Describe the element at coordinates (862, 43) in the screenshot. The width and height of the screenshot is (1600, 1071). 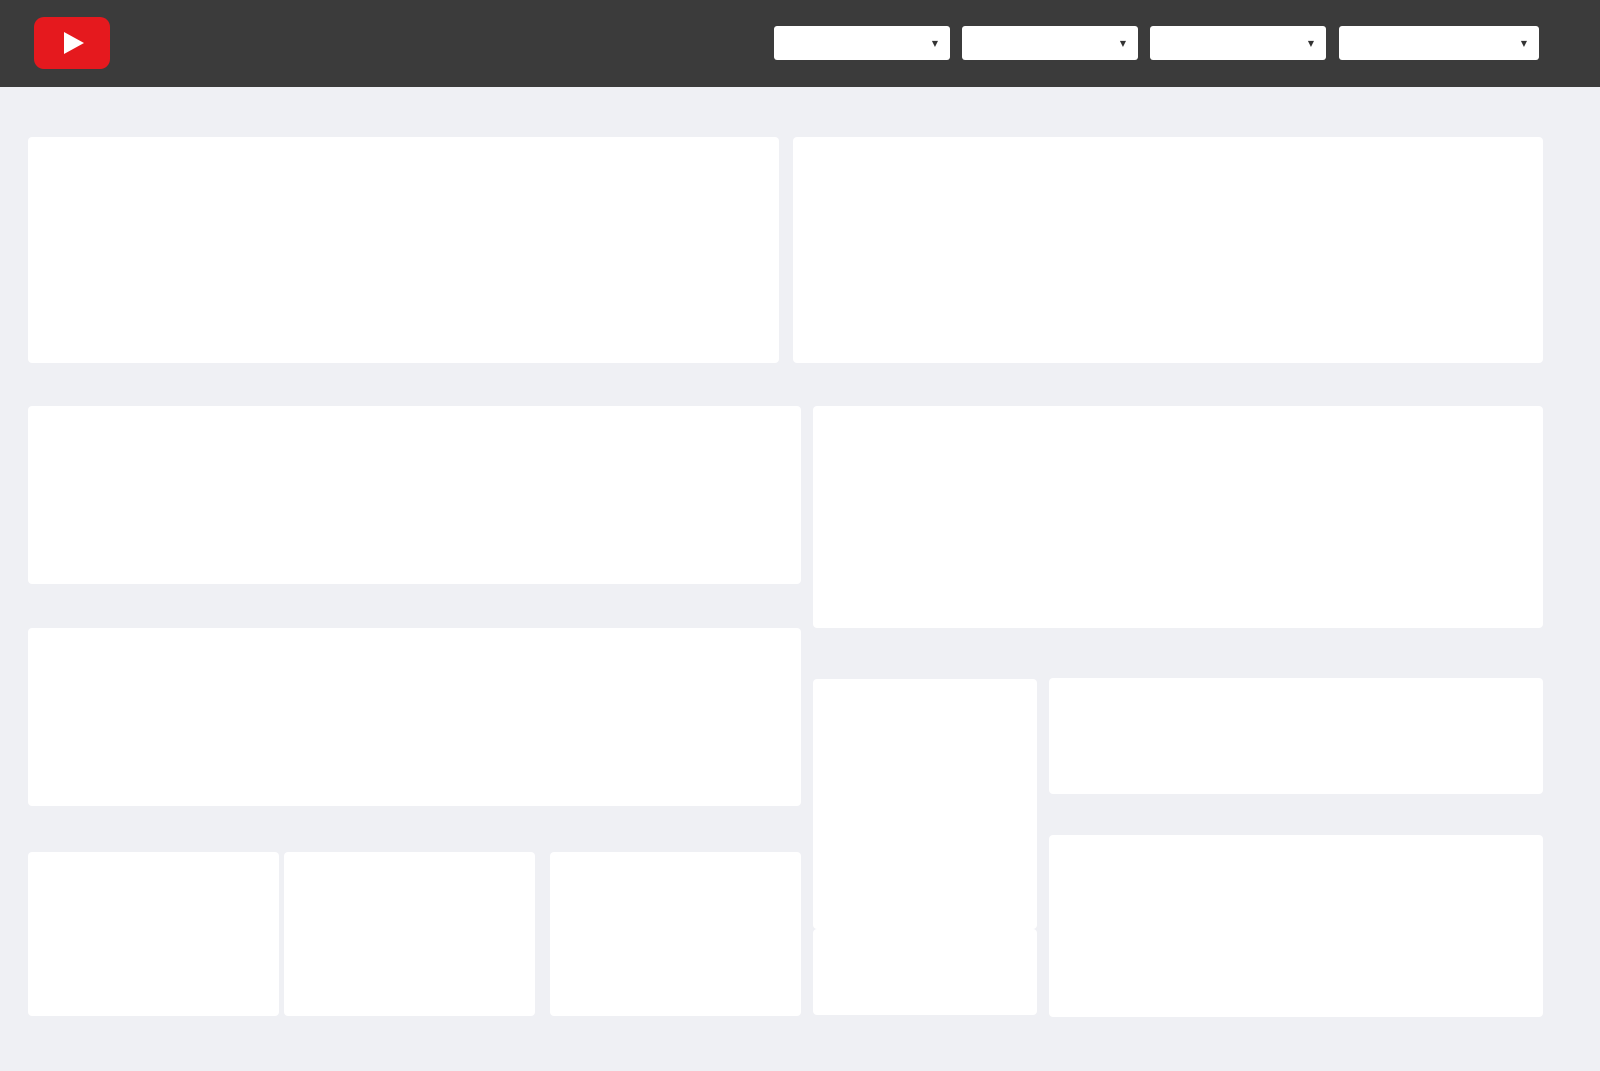
I see `filter-video-title: ▼` at that location.